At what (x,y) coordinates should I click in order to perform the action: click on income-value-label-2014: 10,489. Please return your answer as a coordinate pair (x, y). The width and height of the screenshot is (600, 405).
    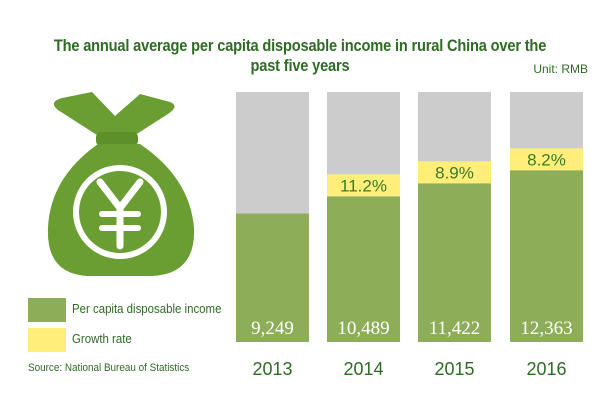
    Looking at the image, I should click on (363, 328).